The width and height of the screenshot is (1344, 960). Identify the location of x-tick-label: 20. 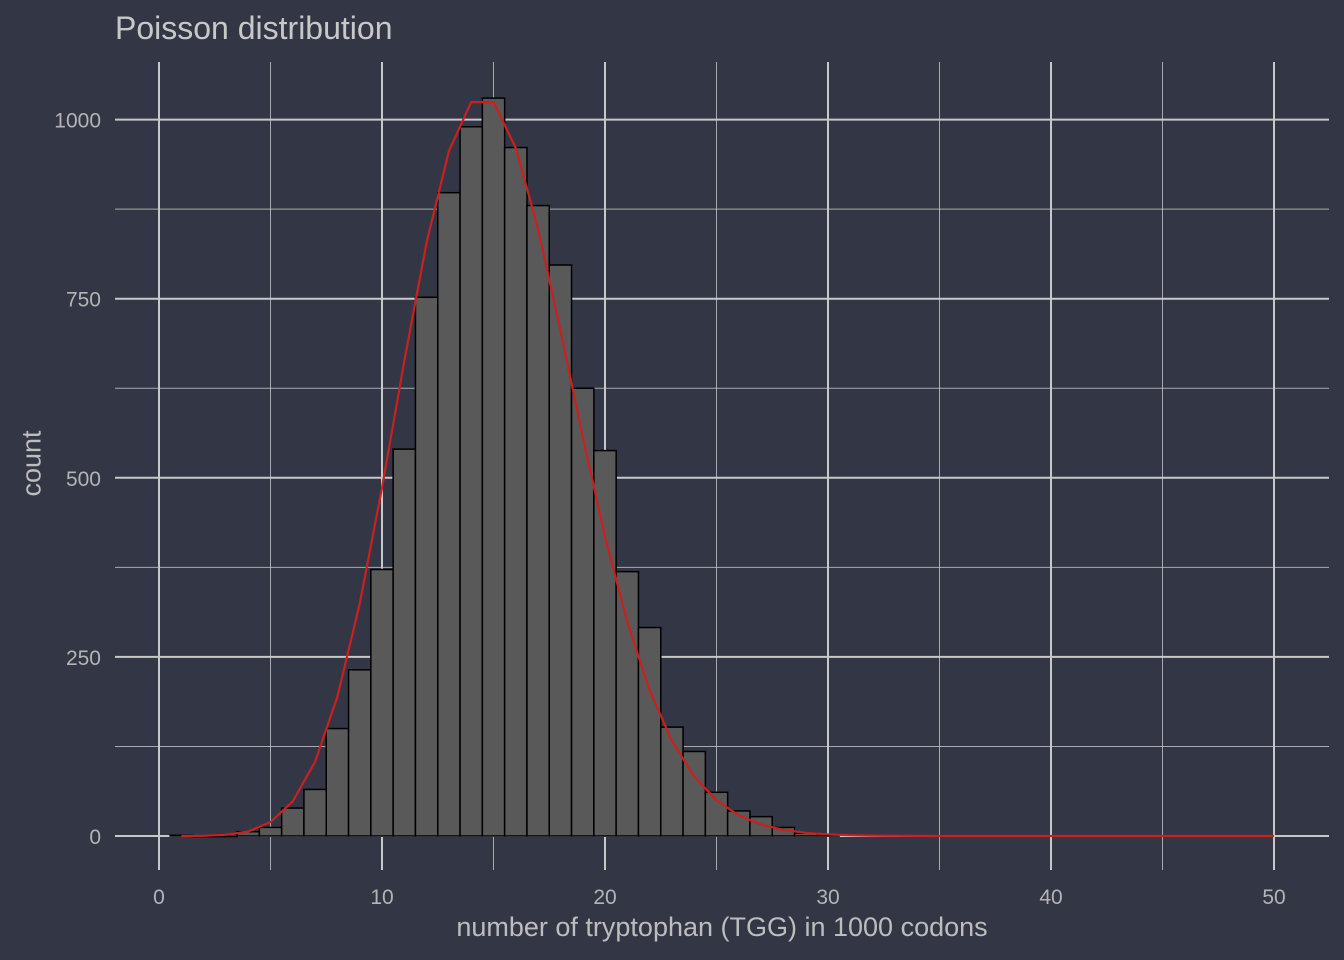
(604, 897).